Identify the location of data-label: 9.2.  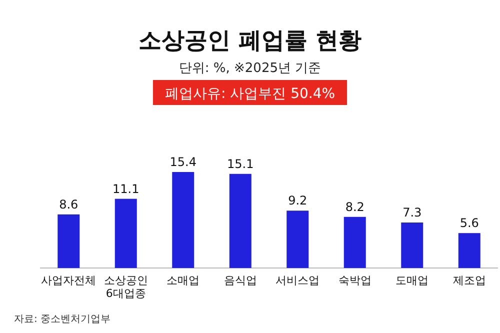
(298, 201).